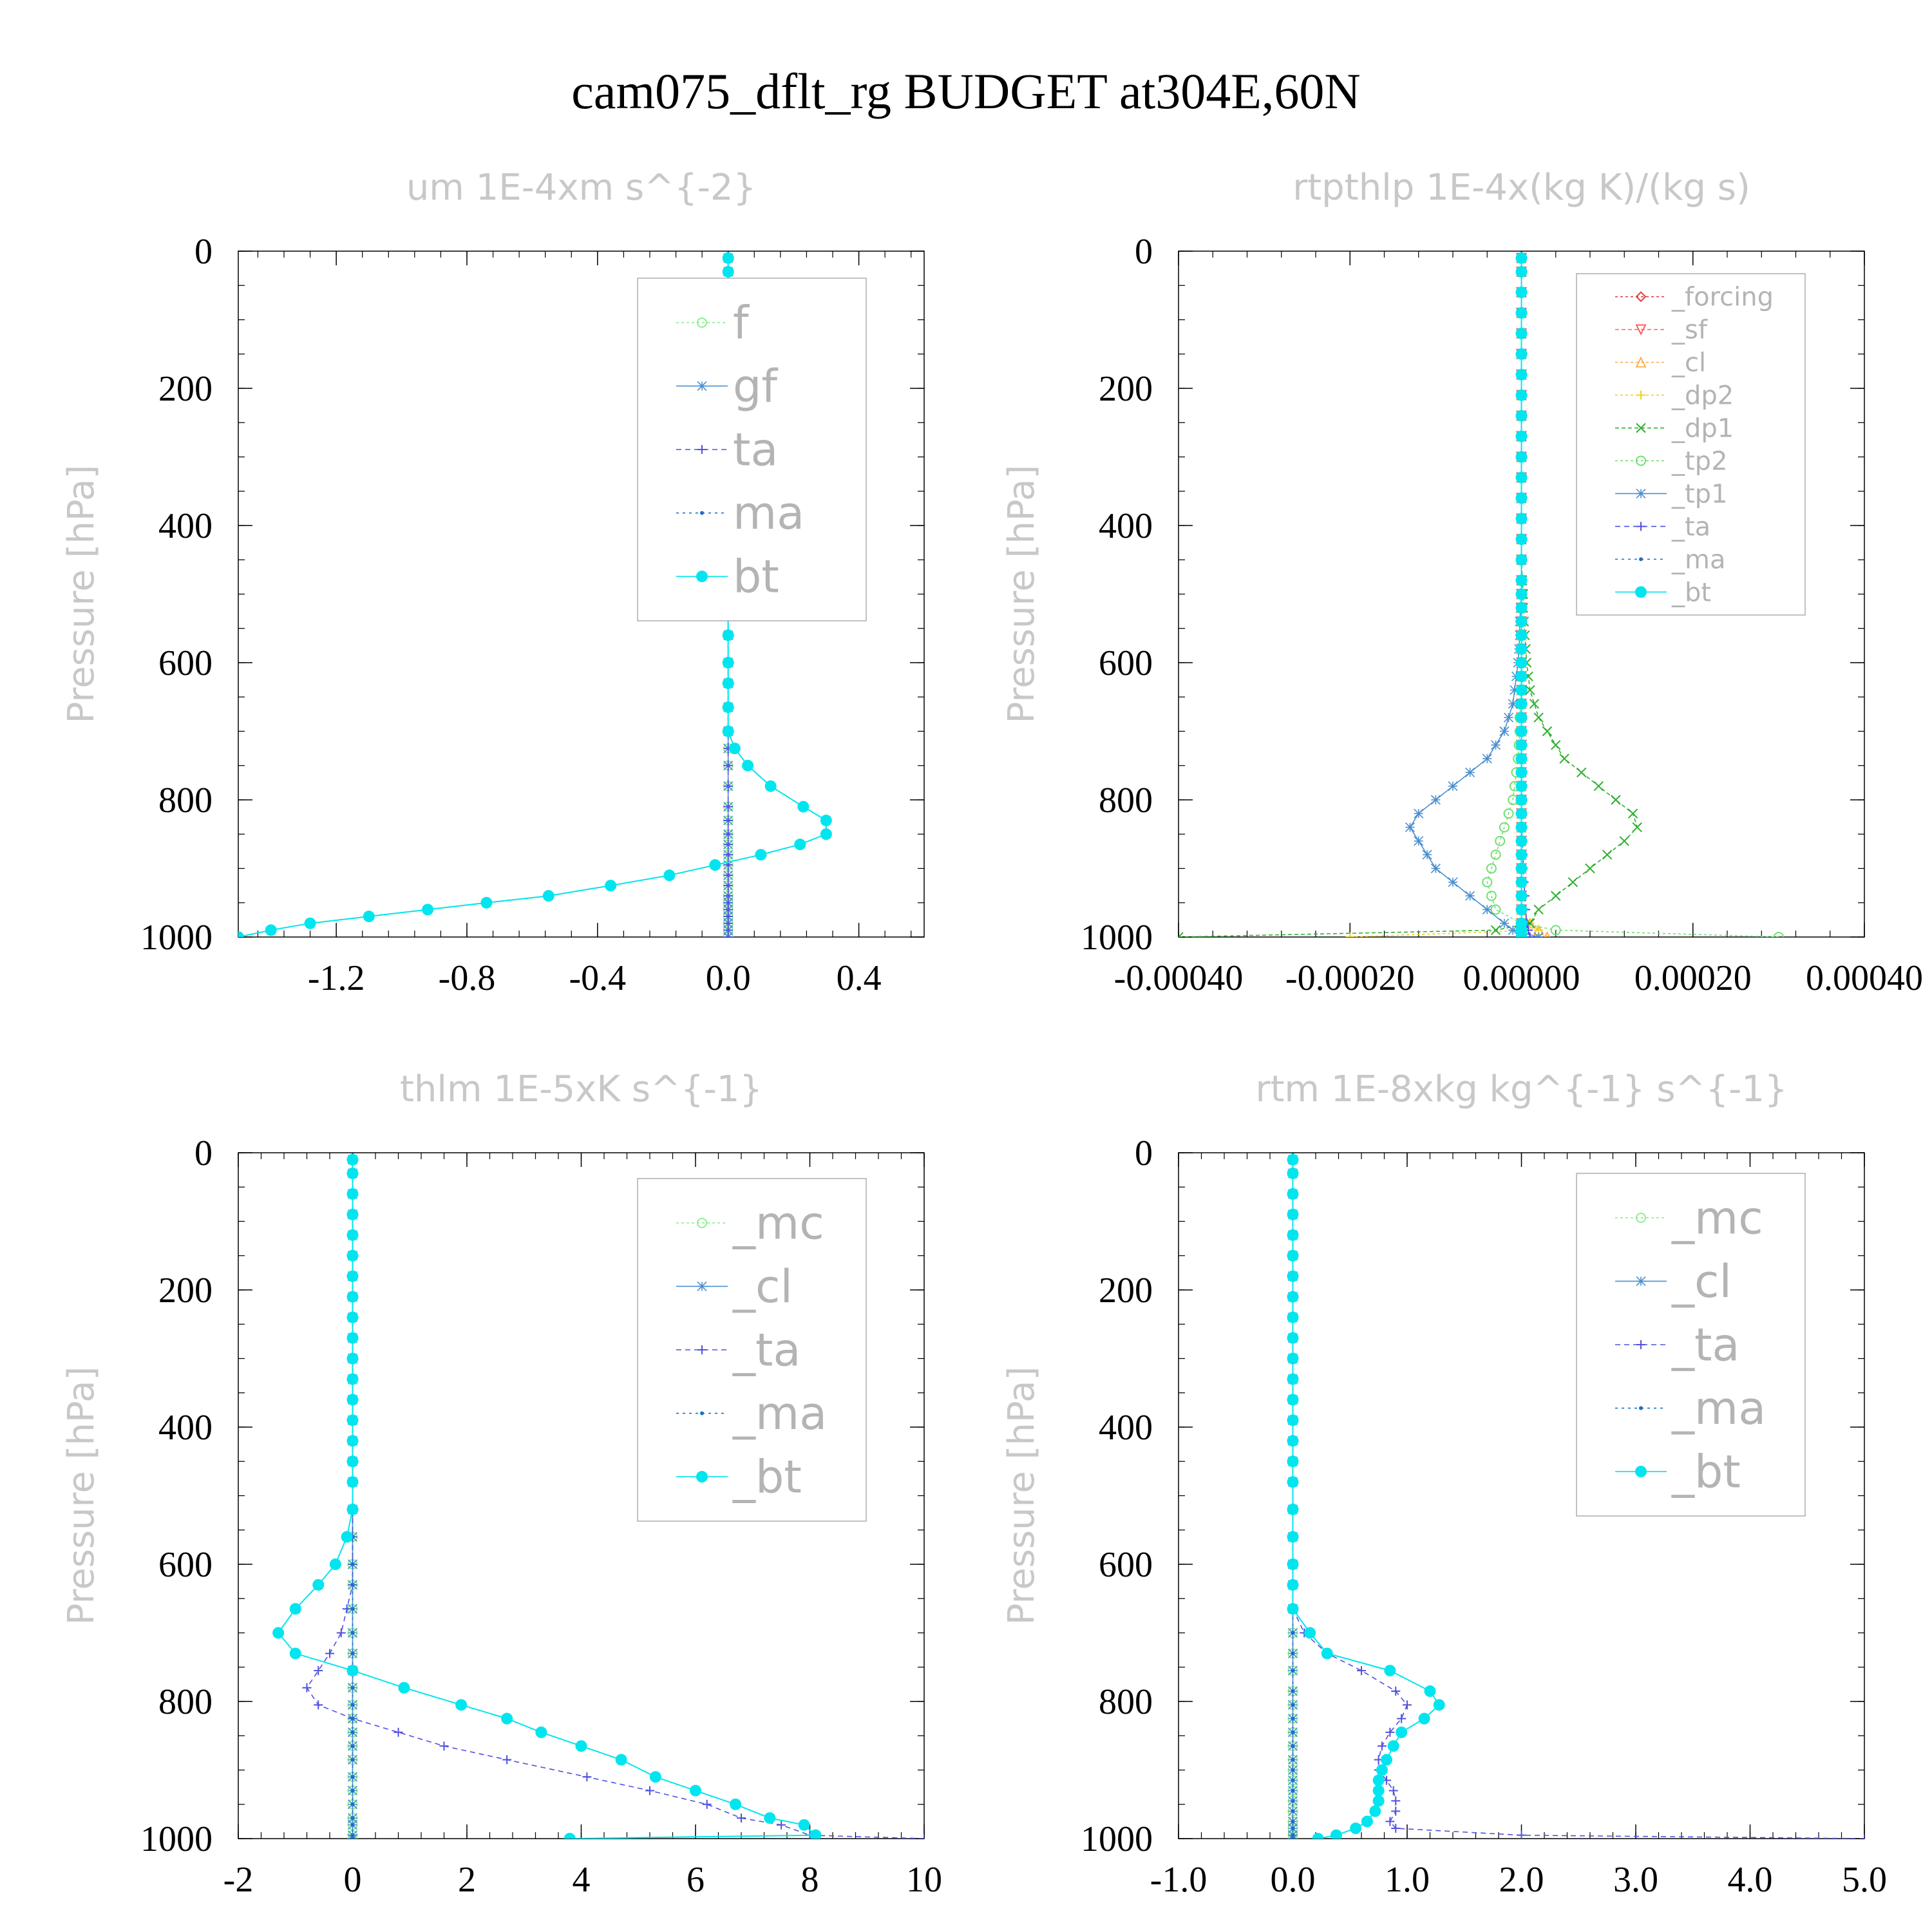  What do you see at coordinates (1521, 1880) in the screenshot?
I see `x-tick-label: 2.0` at bounding box center [1521, 1880].